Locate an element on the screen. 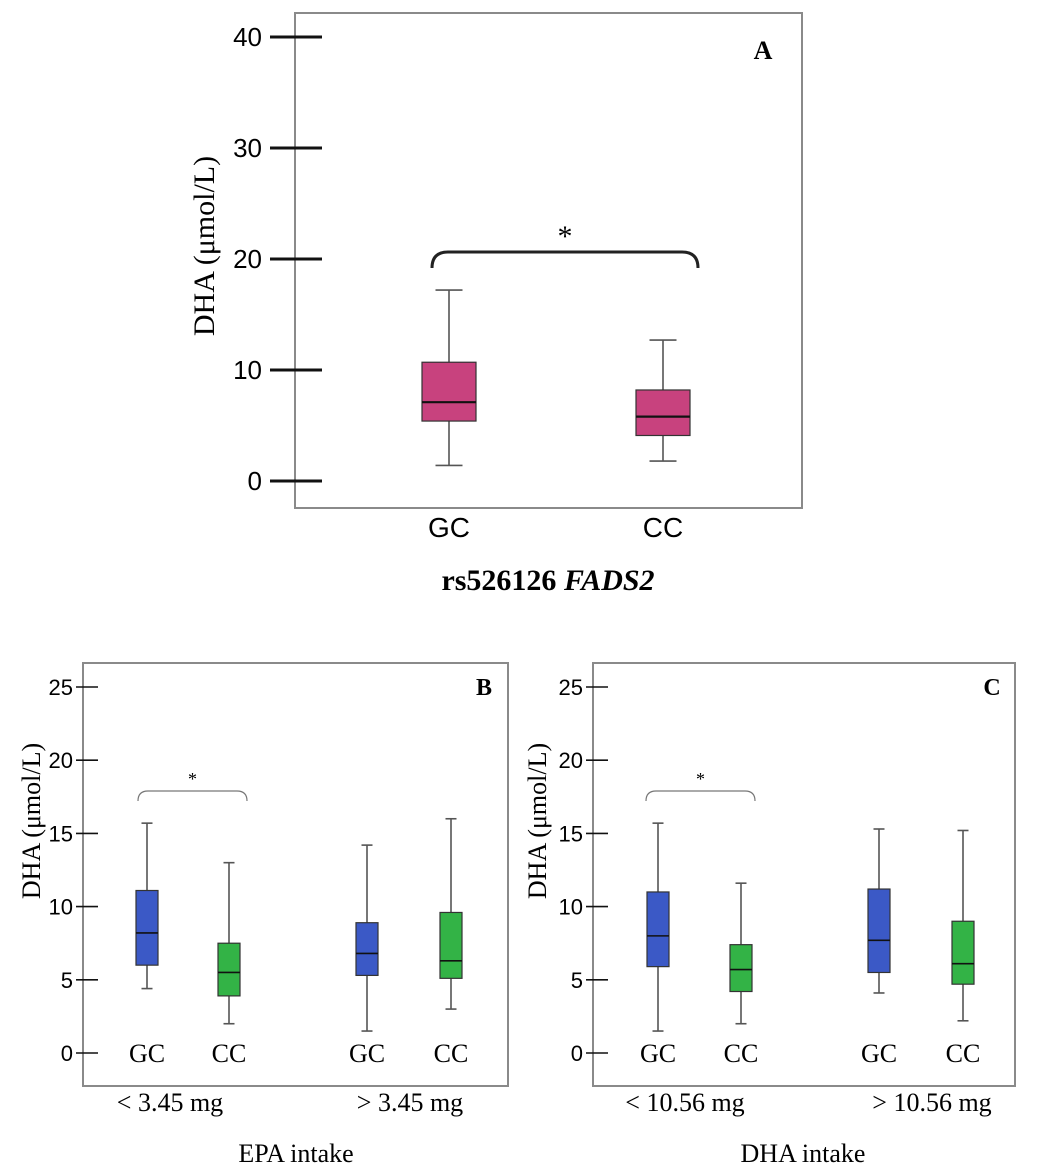  panel-b-frame is located at coordinates (295, 874).